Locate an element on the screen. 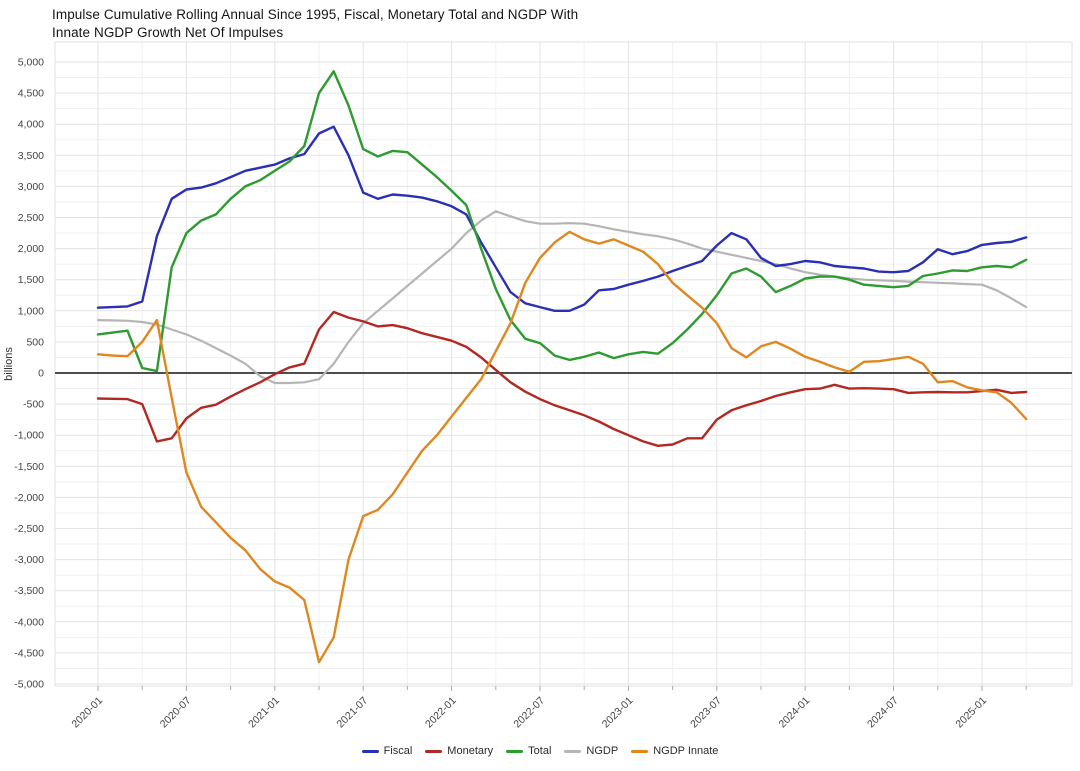 This screenshot has height=771, width=1080. y-axis-title: billions is located at coordinates (9, 364).